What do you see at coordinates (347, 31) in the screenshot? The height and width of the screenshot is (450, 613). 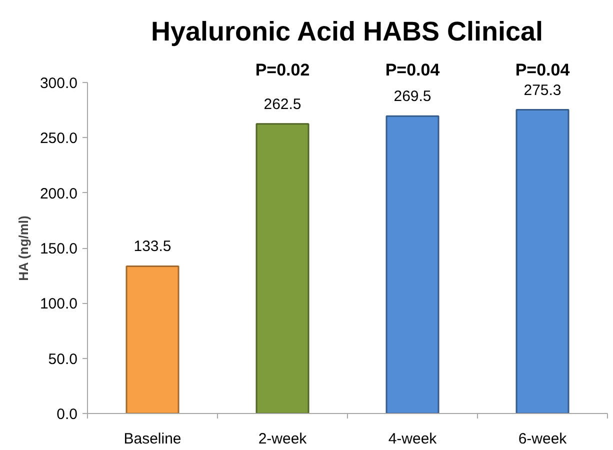 I see `chart-title: Hyaluronic Acid HABS Clinical` at bounding box center [347, 31].